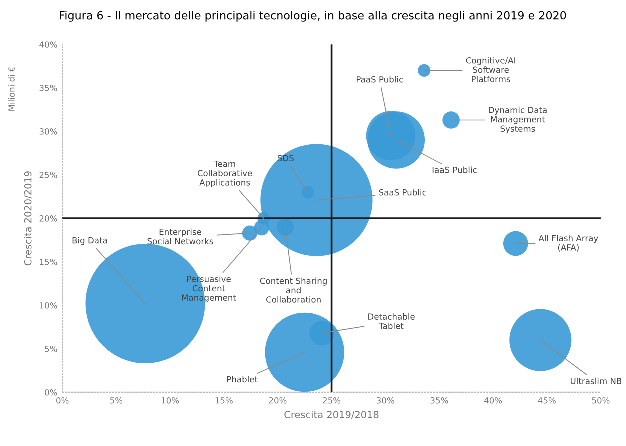  Describe the element at coordinates (28, 219) in the screenshot. I see `y-axis-title: Crescita 2020/2019` at that location.